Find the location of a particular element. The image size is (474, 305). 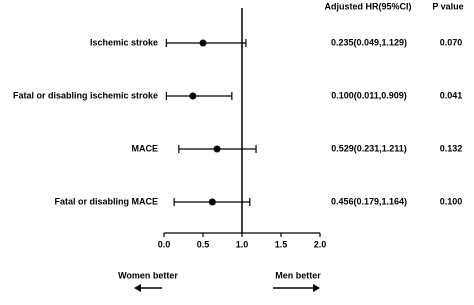

x-tick-label: 0.5 is located at coordinates (203, 244).